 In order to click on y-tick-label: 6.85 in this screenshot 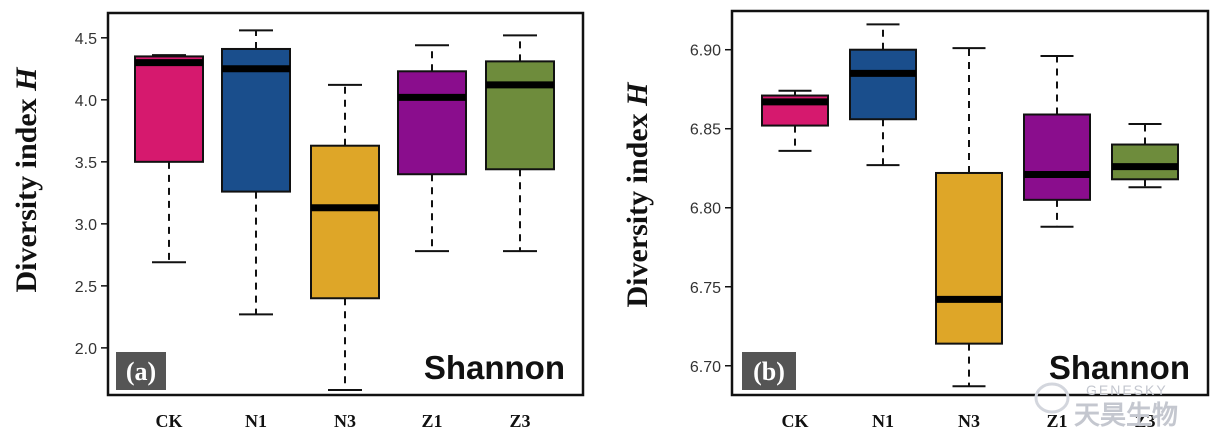, I will do `click(705, 130)`.